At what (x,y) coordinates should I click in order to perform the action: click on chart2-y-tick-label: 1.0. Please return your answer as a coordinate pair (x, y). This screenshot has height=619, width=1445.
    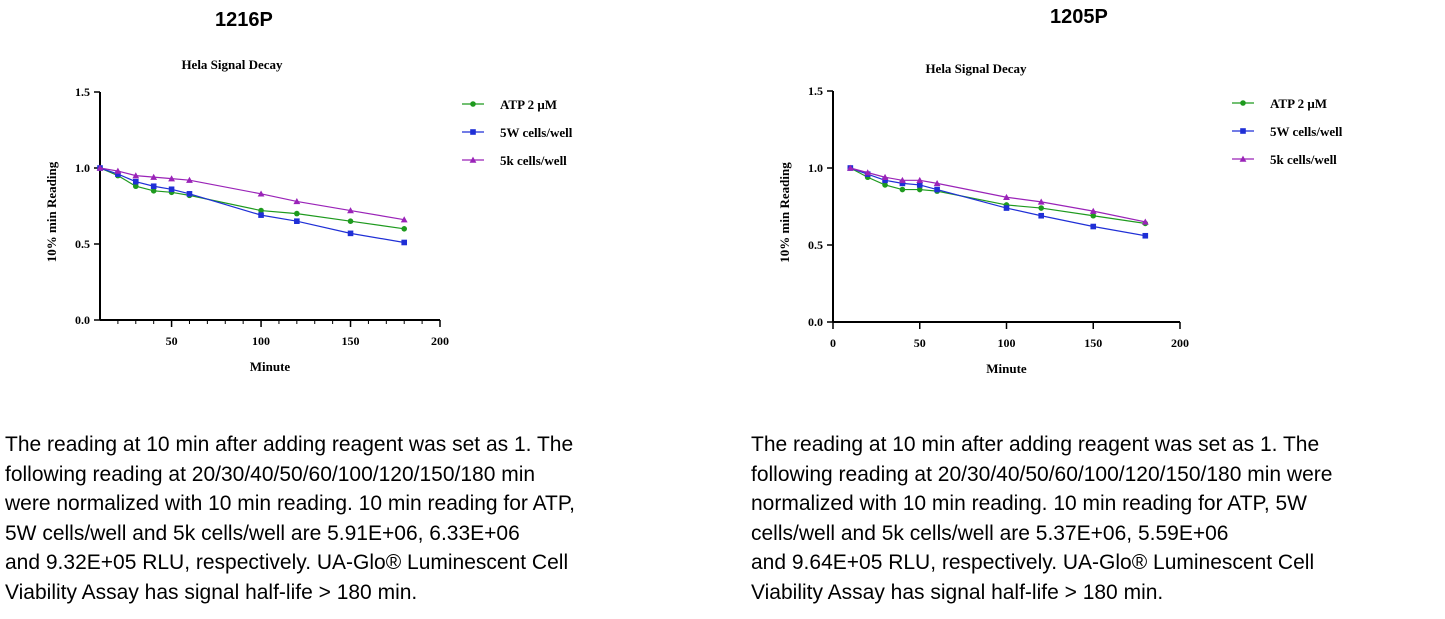
    Looking at the image, I should click on (815, 168).